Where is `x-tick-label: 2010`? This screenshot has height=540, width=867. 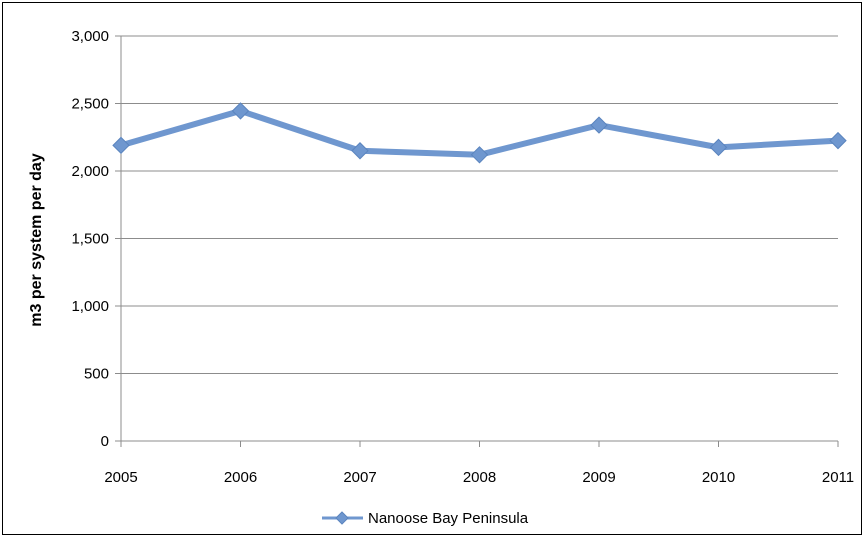 x-tick-label: 2010 is located at coordinates (718, 477).